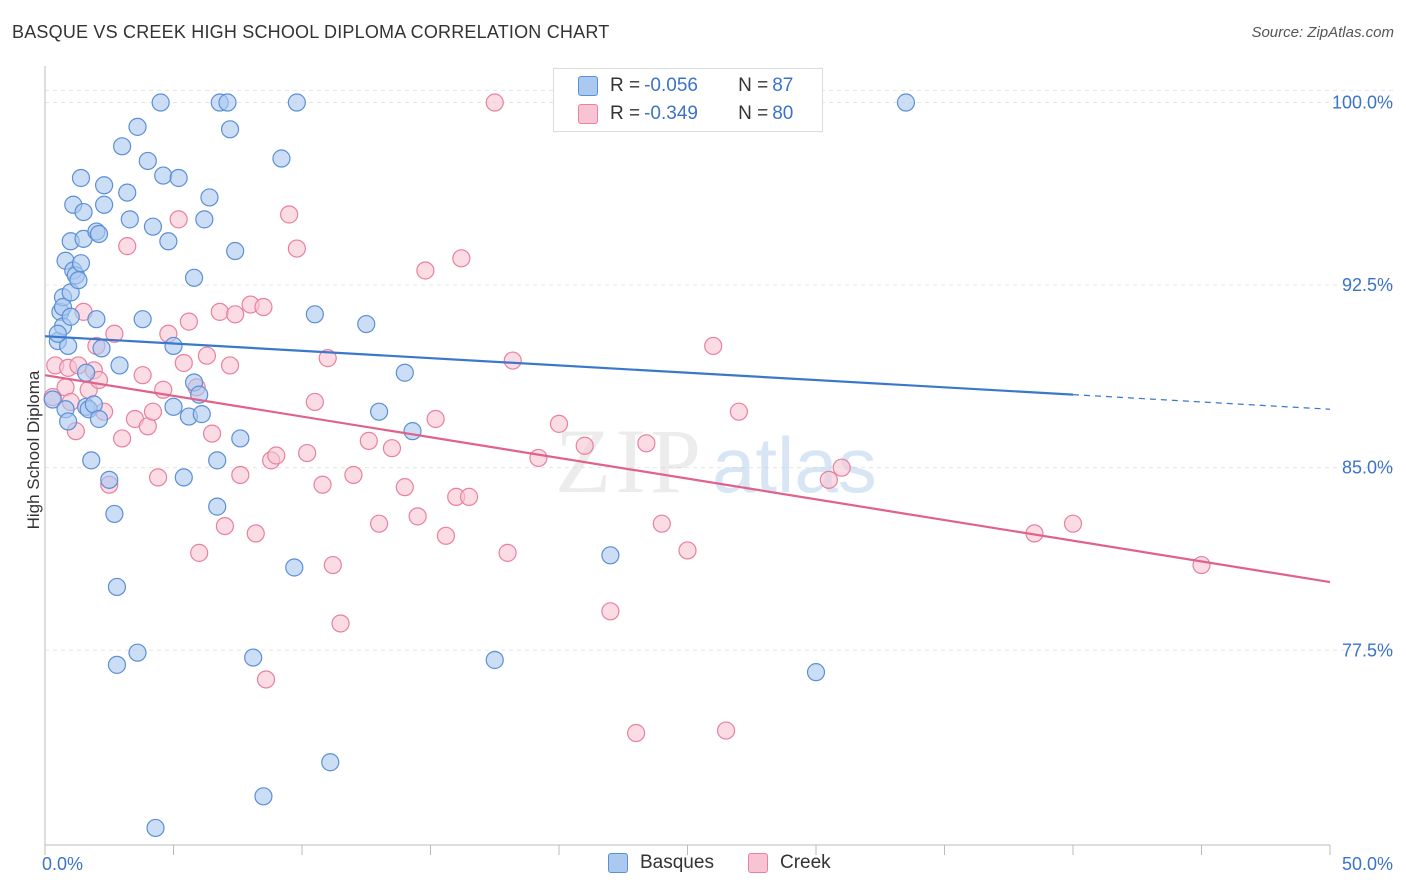 The height and width of the screenshot is (892, 1406). Describe the element at coordinates (685, 114) in the screenshot. I see `legend-row-creek: R = -0.349 N = 80` at that location.